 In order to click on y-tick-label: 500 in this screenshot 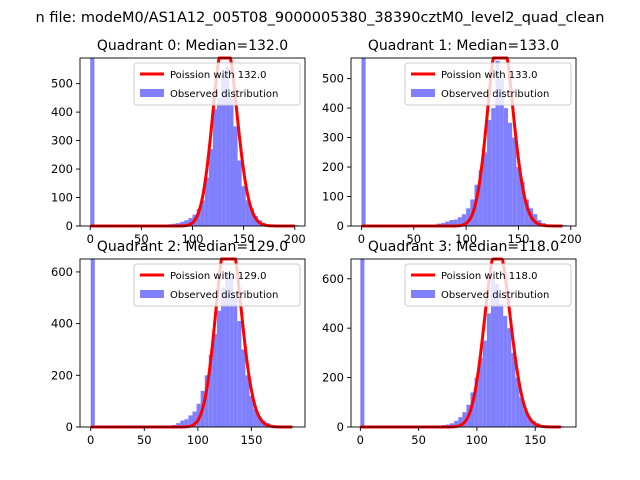, I will do `click(333, 79)`.